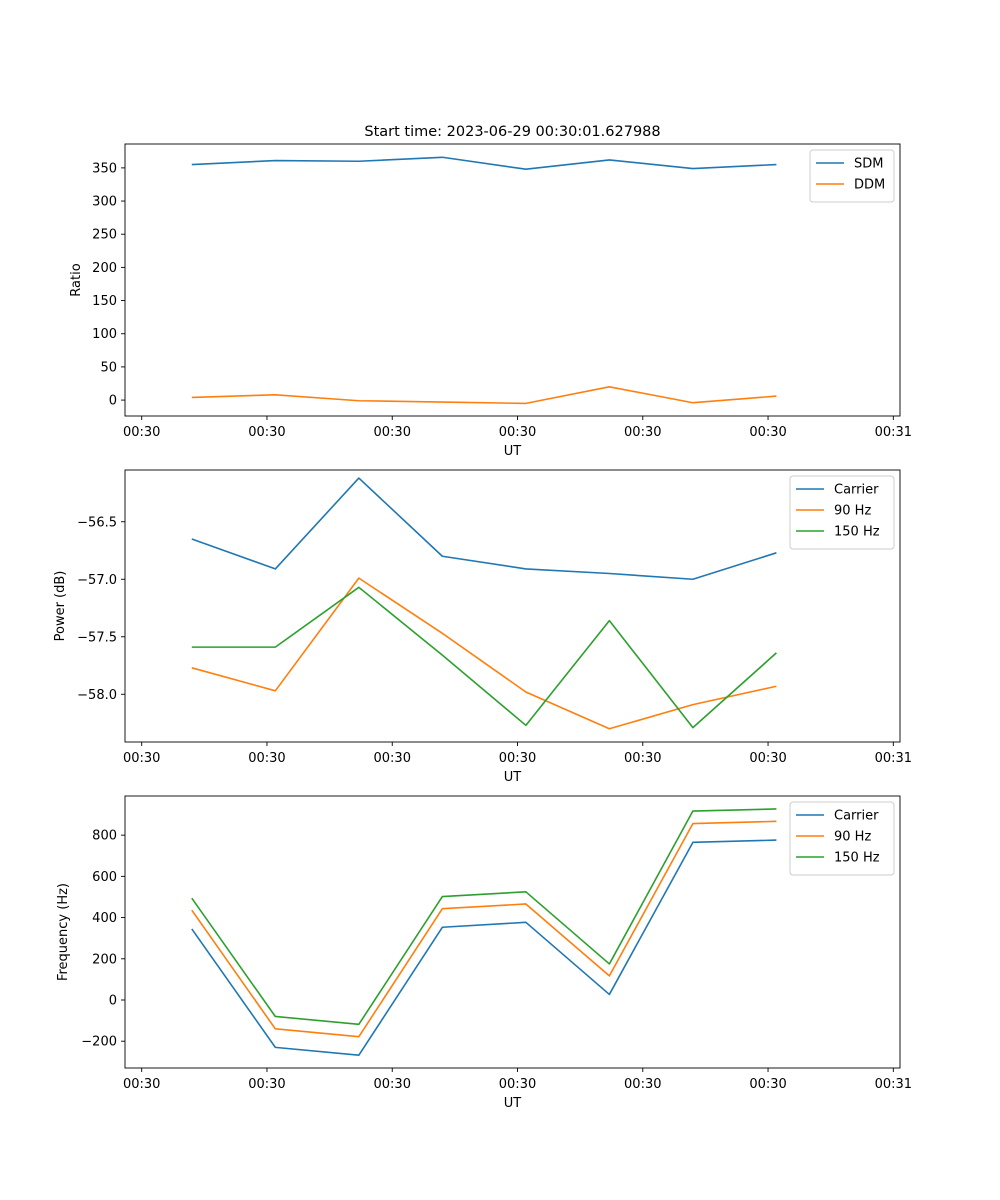 The height and width of the screenshot is (1200, 1000). What do you see at coordinates (512, 132) in the screenshot?
I see `figure-title: Start time: 2023-06-29 00:30:01.627988` at bounding box center [512, 132].